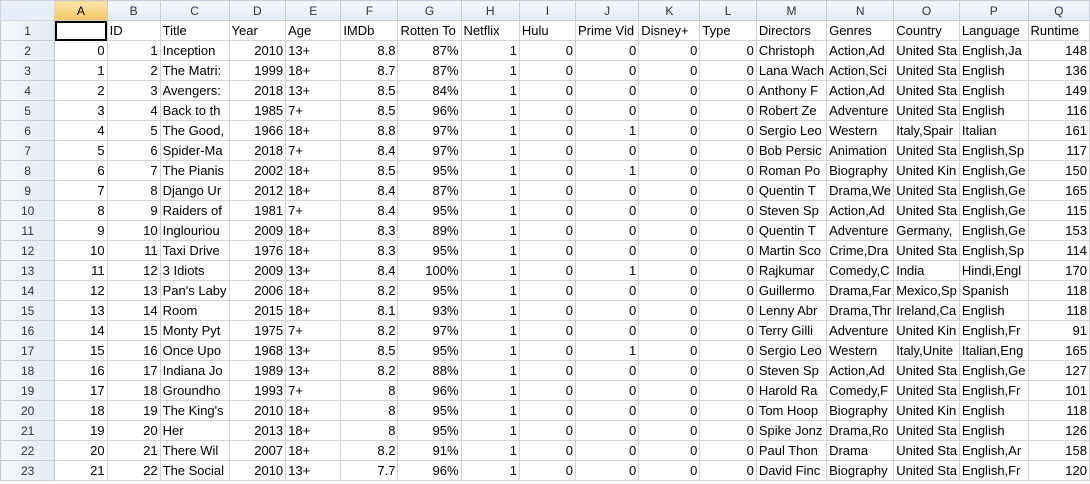 This screenshot has width=1090, height=484. Describe the element at coordinates (1058, 50) in the screenshot. I see `grid-cell: 148` at that location.